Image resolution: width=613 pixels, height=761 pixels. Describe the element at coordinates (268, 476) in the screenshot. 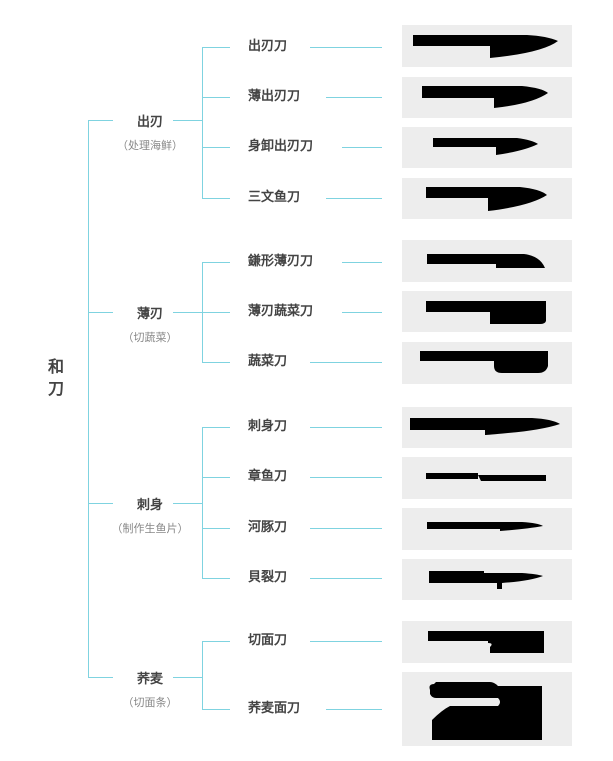

I see `knife-name-label: 章鱼刀` at that location.